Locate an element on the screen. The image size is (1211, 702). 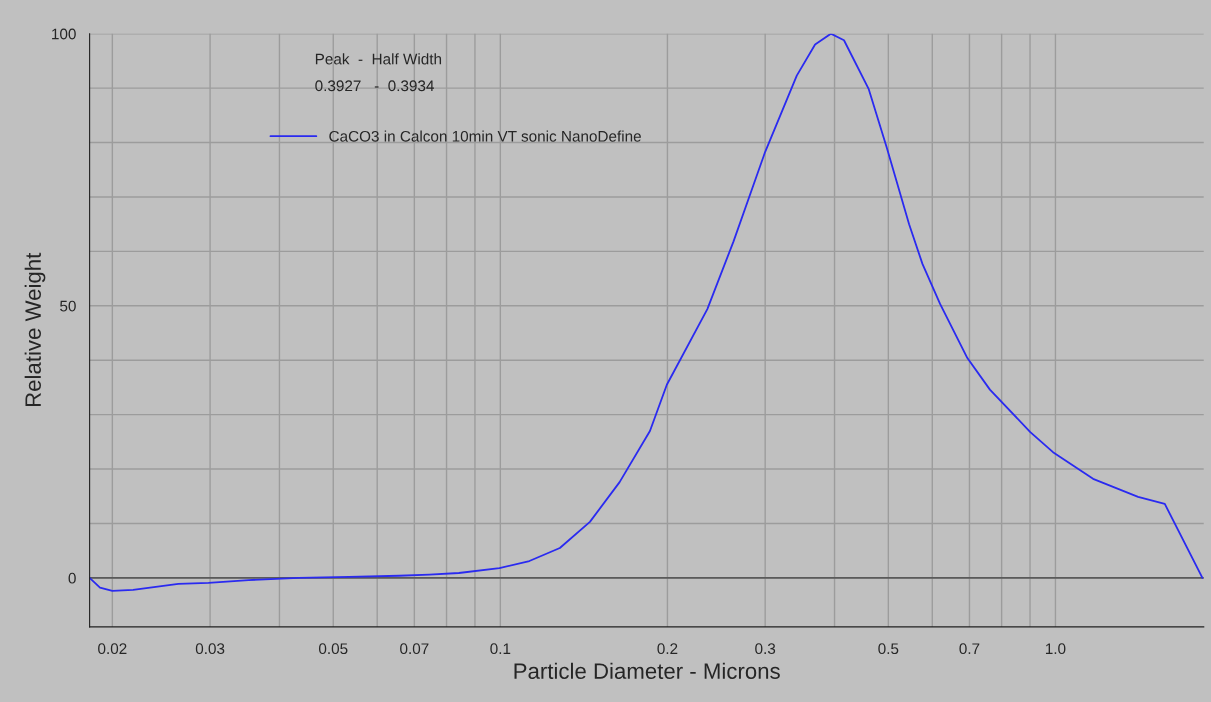
x-tick-label: 0.02 is located at coordinates (112, 649).